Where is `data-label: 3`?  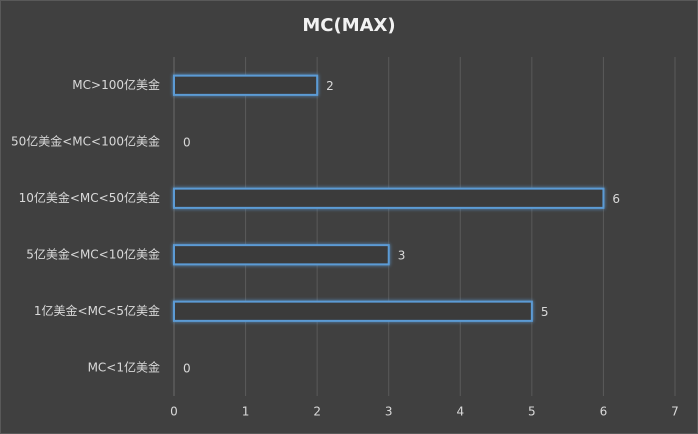
data-label: 3 is located at coordinates (402, 255).